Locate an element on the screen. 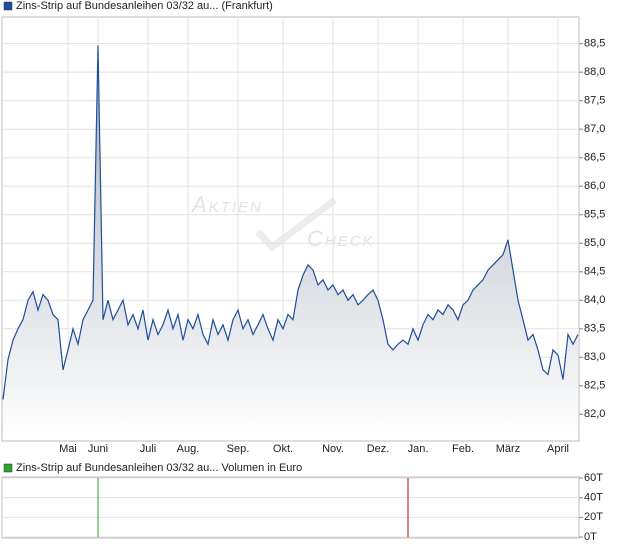 The height and width of the screenshot is (546, 620). x-tick-label: Feb. is located at coordinates (463, 449).